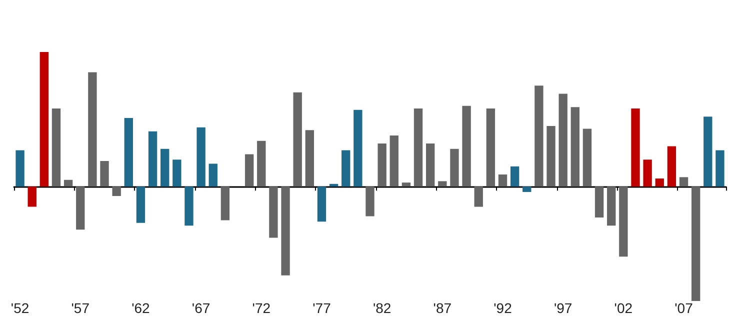 This screenshot has width=730, height=323. What do you see at coordinates (201, 308) in the screenshot?
I see `x-tick-label: '67` at bounding box center [201, 308].